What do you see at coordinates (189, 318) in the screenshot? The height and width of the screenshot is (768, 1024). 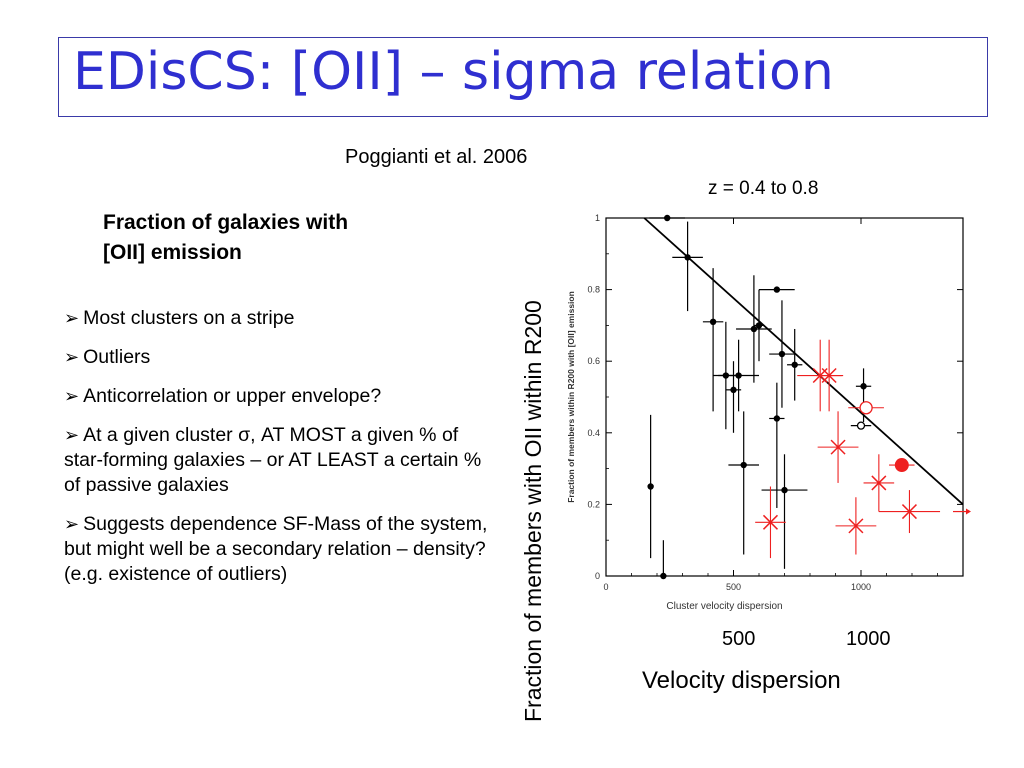 I see `bullet-text: Most clusters on a stripe` at bounding box center [189, 318].